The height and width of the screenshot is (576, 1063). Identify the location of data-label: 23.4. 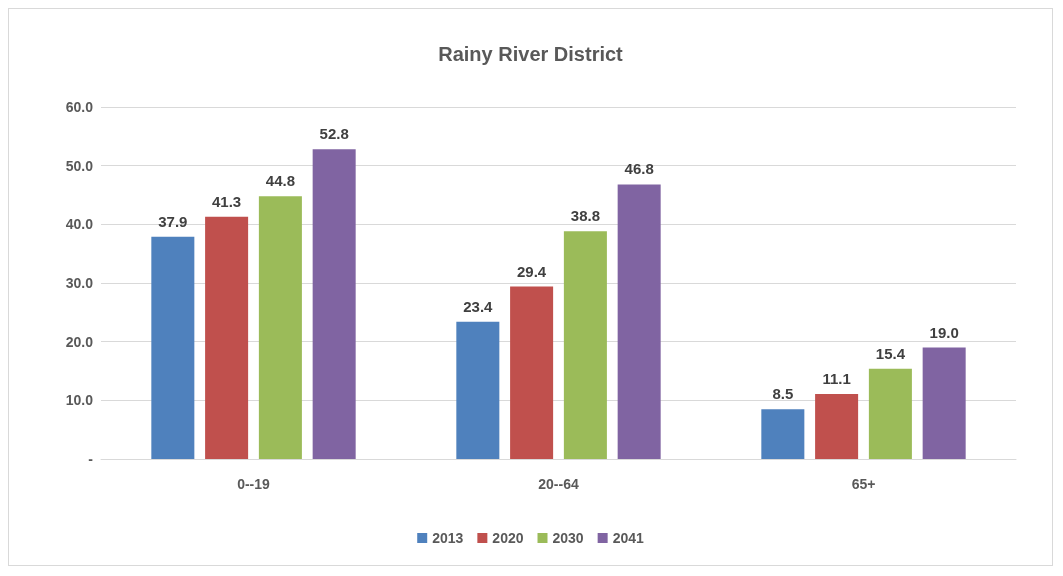
(478, 306).